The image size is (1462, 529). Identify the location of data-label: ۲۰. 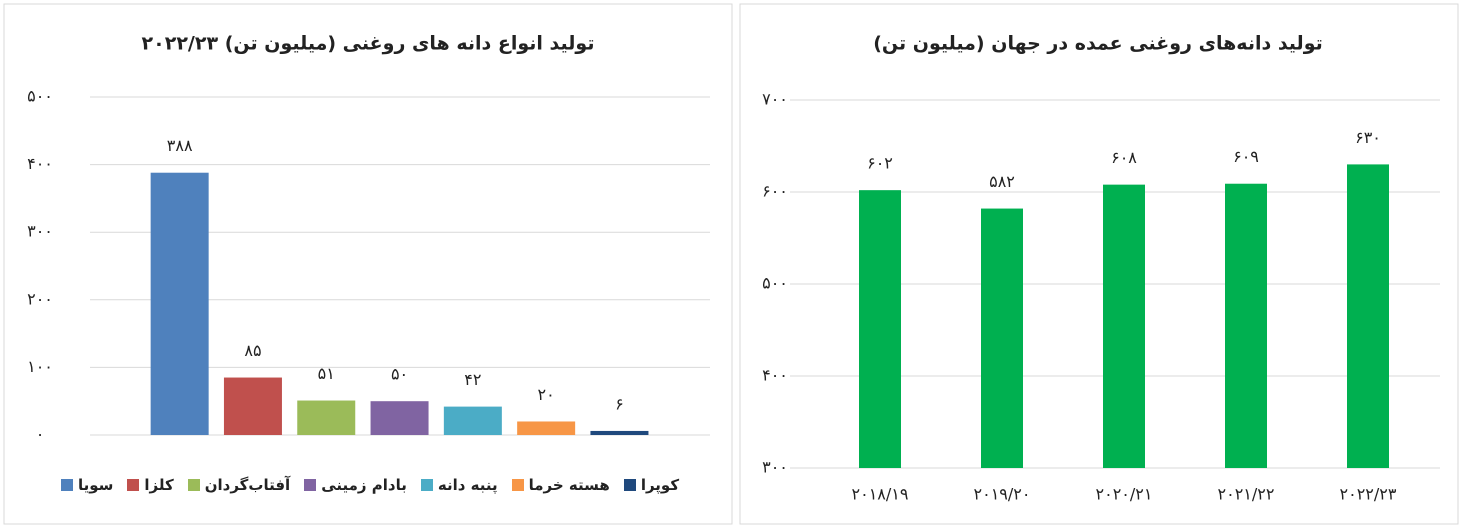
(546, 394).